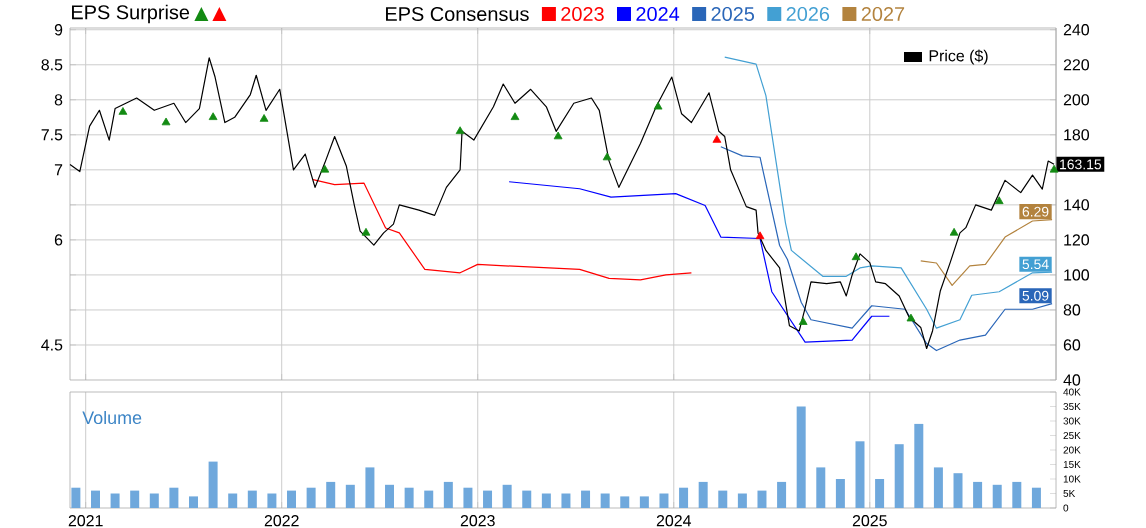 This screenshot has width=1146, height=528. I want to click on legend-label: 2023, so click(582, 14).